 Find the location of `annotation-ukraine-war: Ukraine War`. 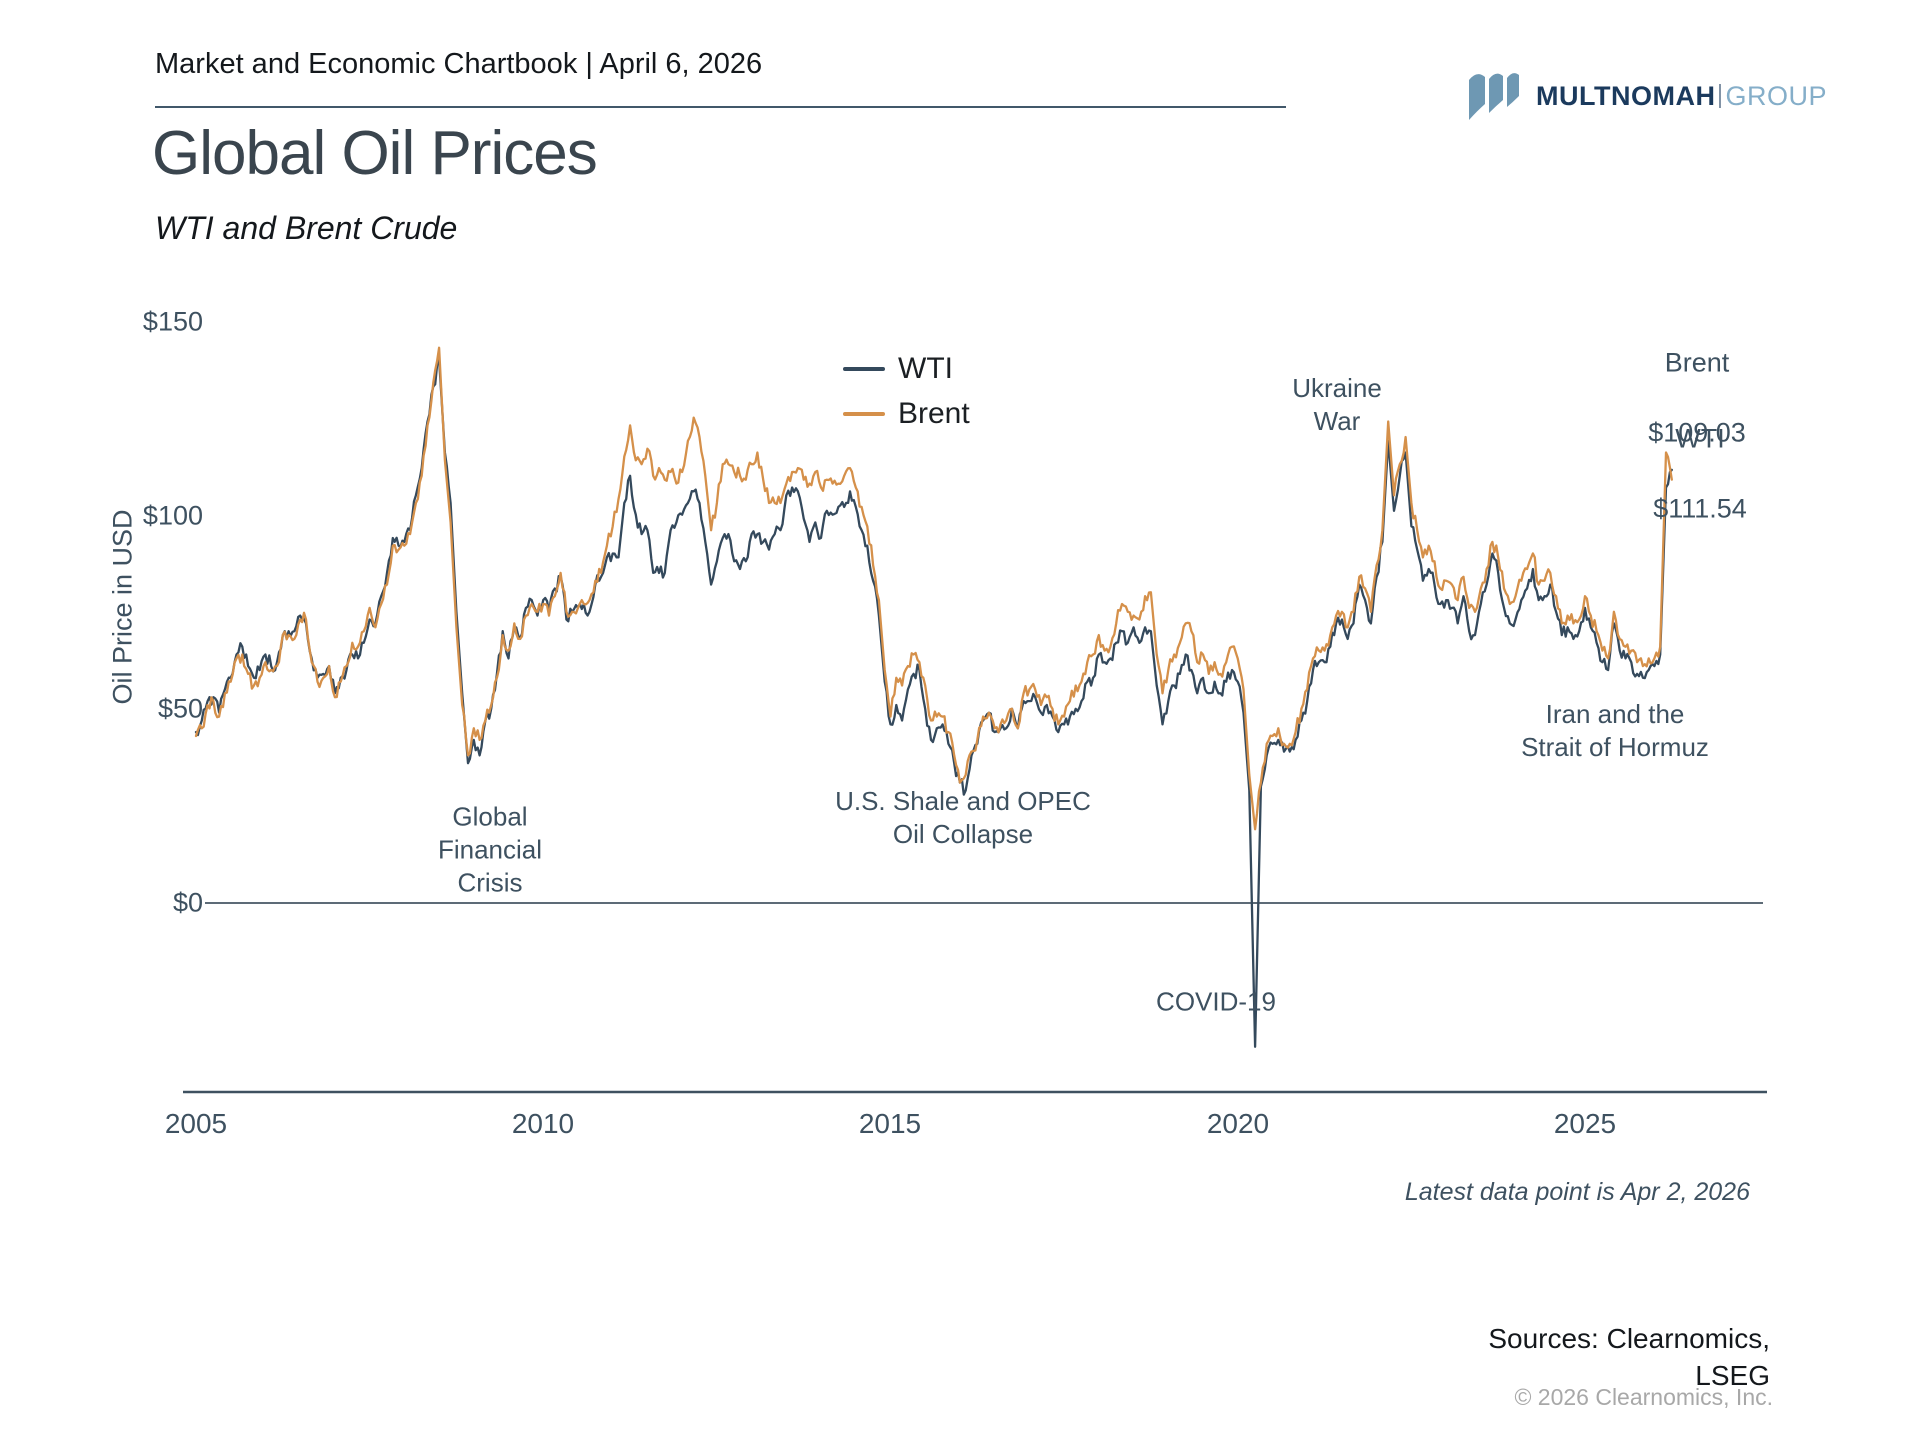

annotation-ukraine-war: Ukraine War is located at coordinates (1337, 404).